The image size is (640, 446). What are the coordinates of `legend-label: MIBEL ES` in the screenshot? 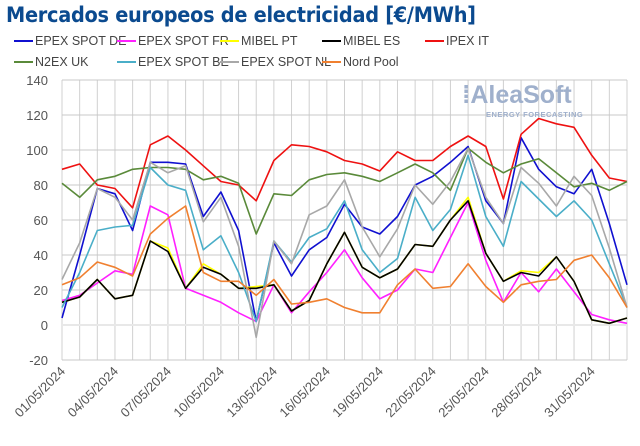 It's located at (372, 41).